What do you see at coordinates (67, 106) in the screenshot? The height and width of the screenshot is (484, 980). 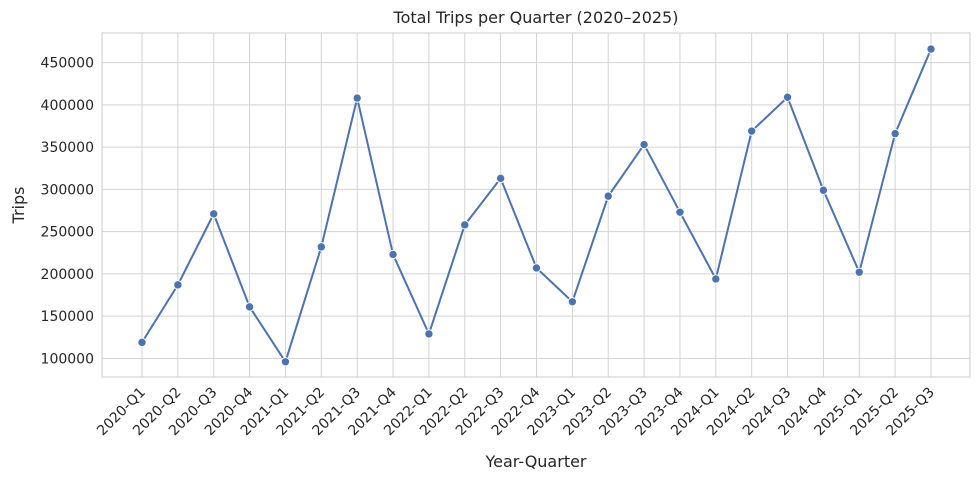 I see `y-tick-label: 400000` at bounding box center [67, 106].